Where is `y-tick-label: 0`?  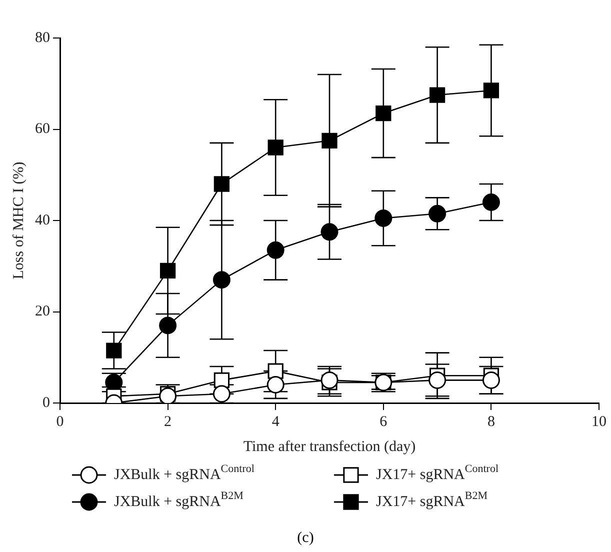
y-tick-label: 0 is located at coordinates (46, 402).